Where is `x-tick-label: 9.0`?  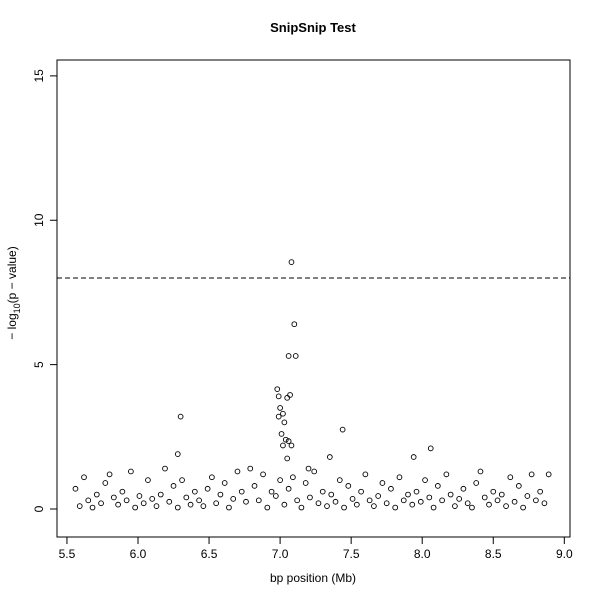
x-tick-label: 9.0 is located at coordinates (564, 554).